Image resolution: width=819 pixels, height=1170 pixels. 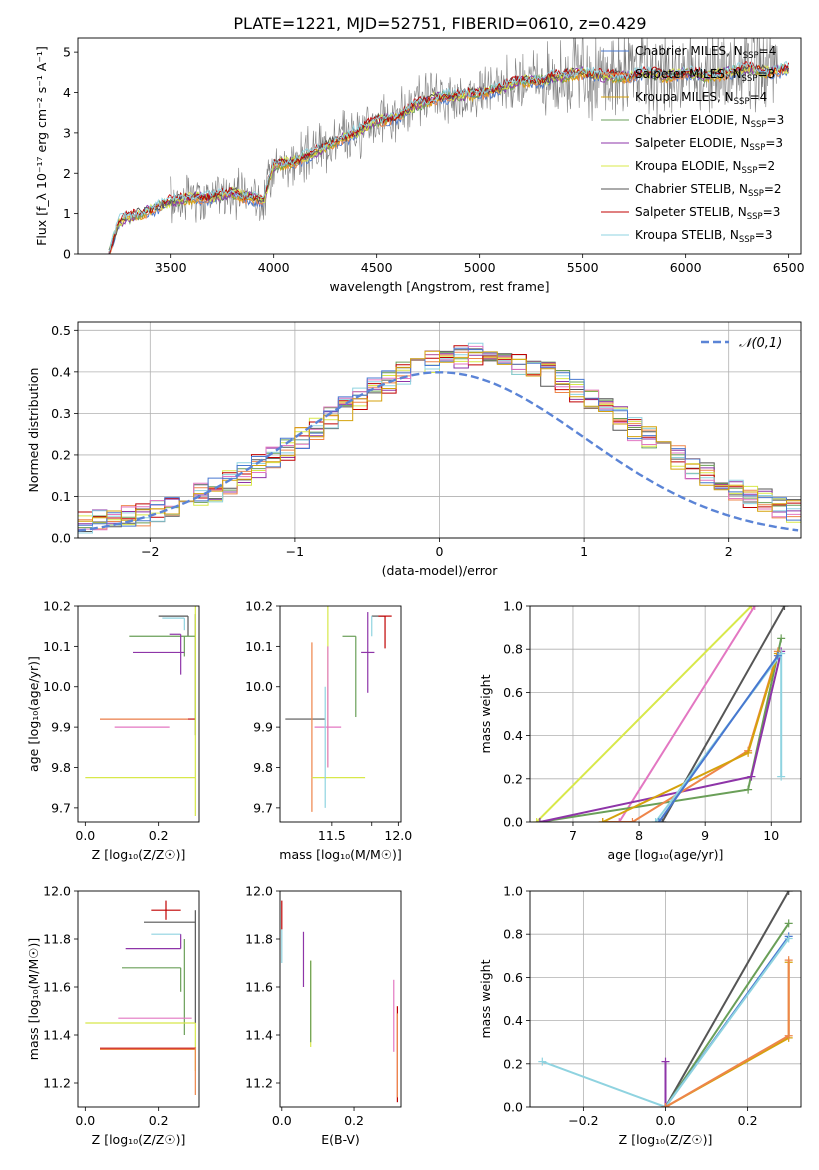 What do you see at coordinates (709, 144) in the screenshot?
I see `legend-entry: Salpeter ELODIE, NSSP=3` at bounding box center [709, 144].